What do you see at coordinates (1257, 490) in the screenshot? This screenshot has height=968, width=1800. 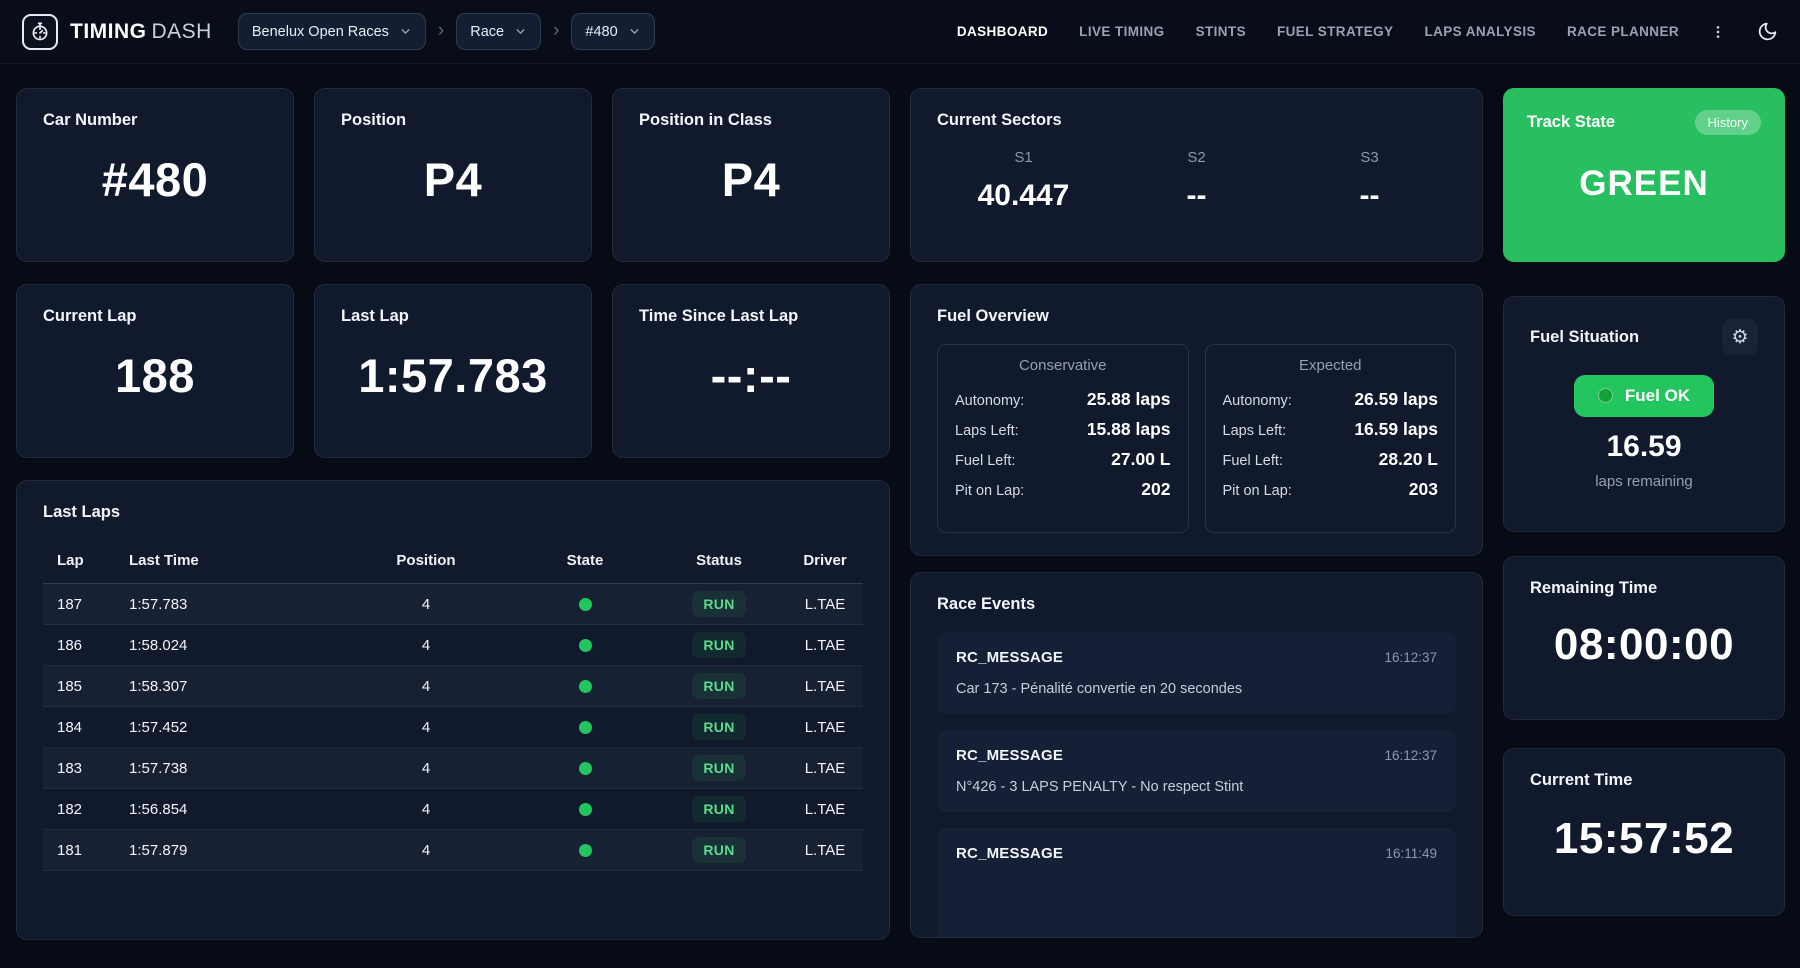 I see `fuel-label: Pit on Lap:` at bounding box center [1257, 490].